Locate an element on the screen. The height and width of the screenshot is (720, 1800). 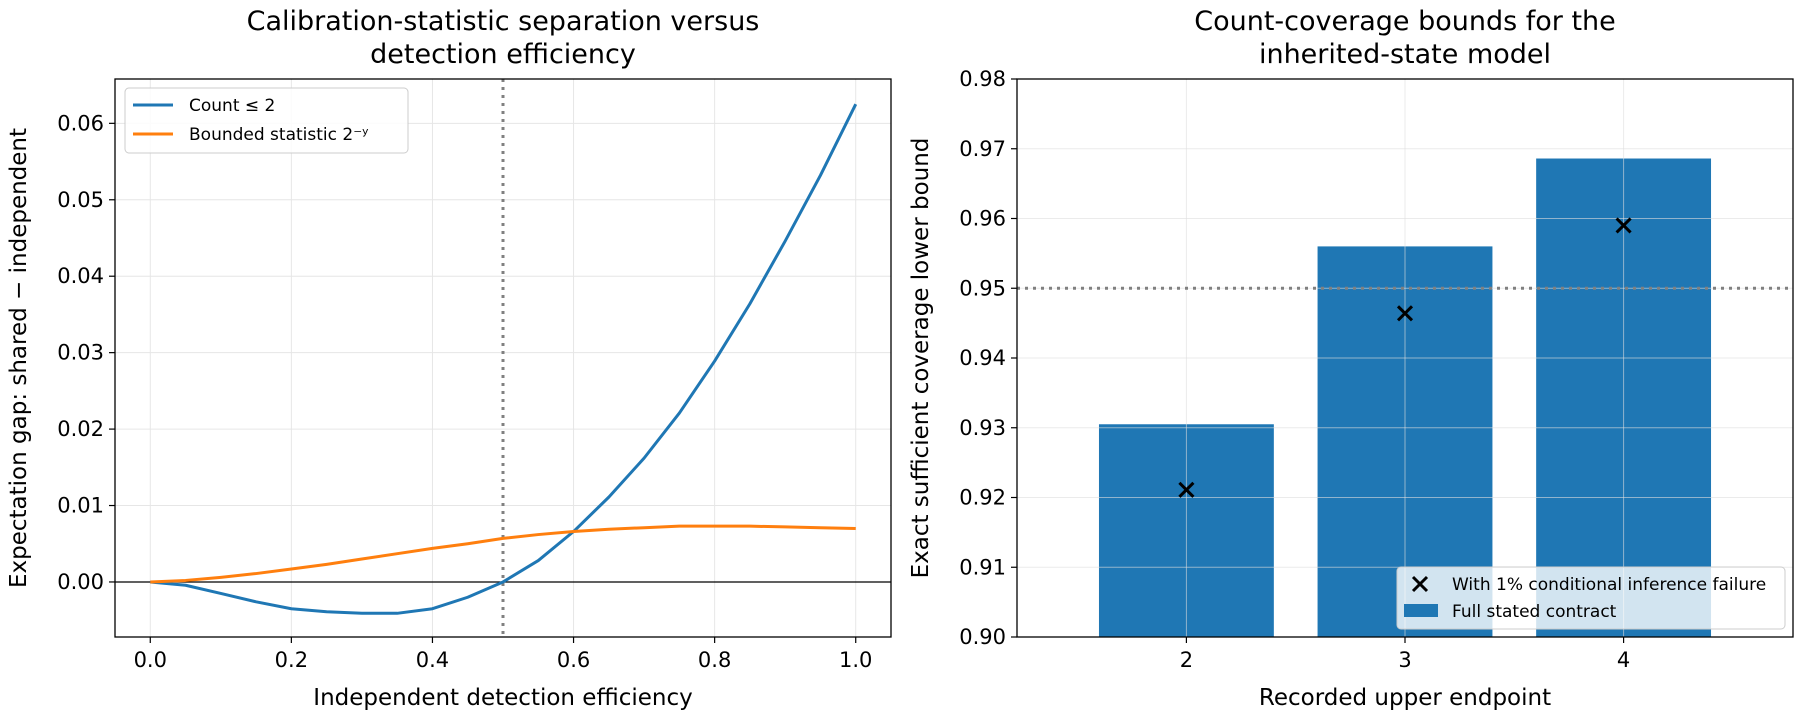
right-y-tick-label: 0.93 is located at coordinates (982, 428).